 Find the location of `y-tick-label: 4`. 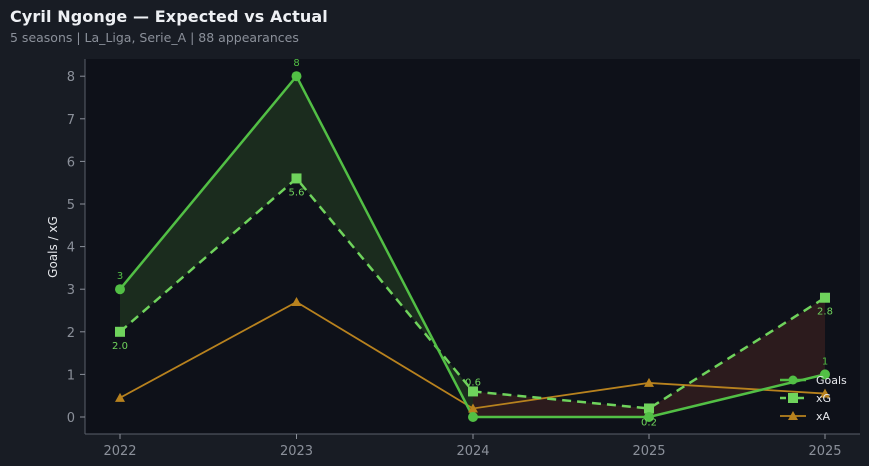

y-tick-label: 4 is located at coordinates (71, 248).